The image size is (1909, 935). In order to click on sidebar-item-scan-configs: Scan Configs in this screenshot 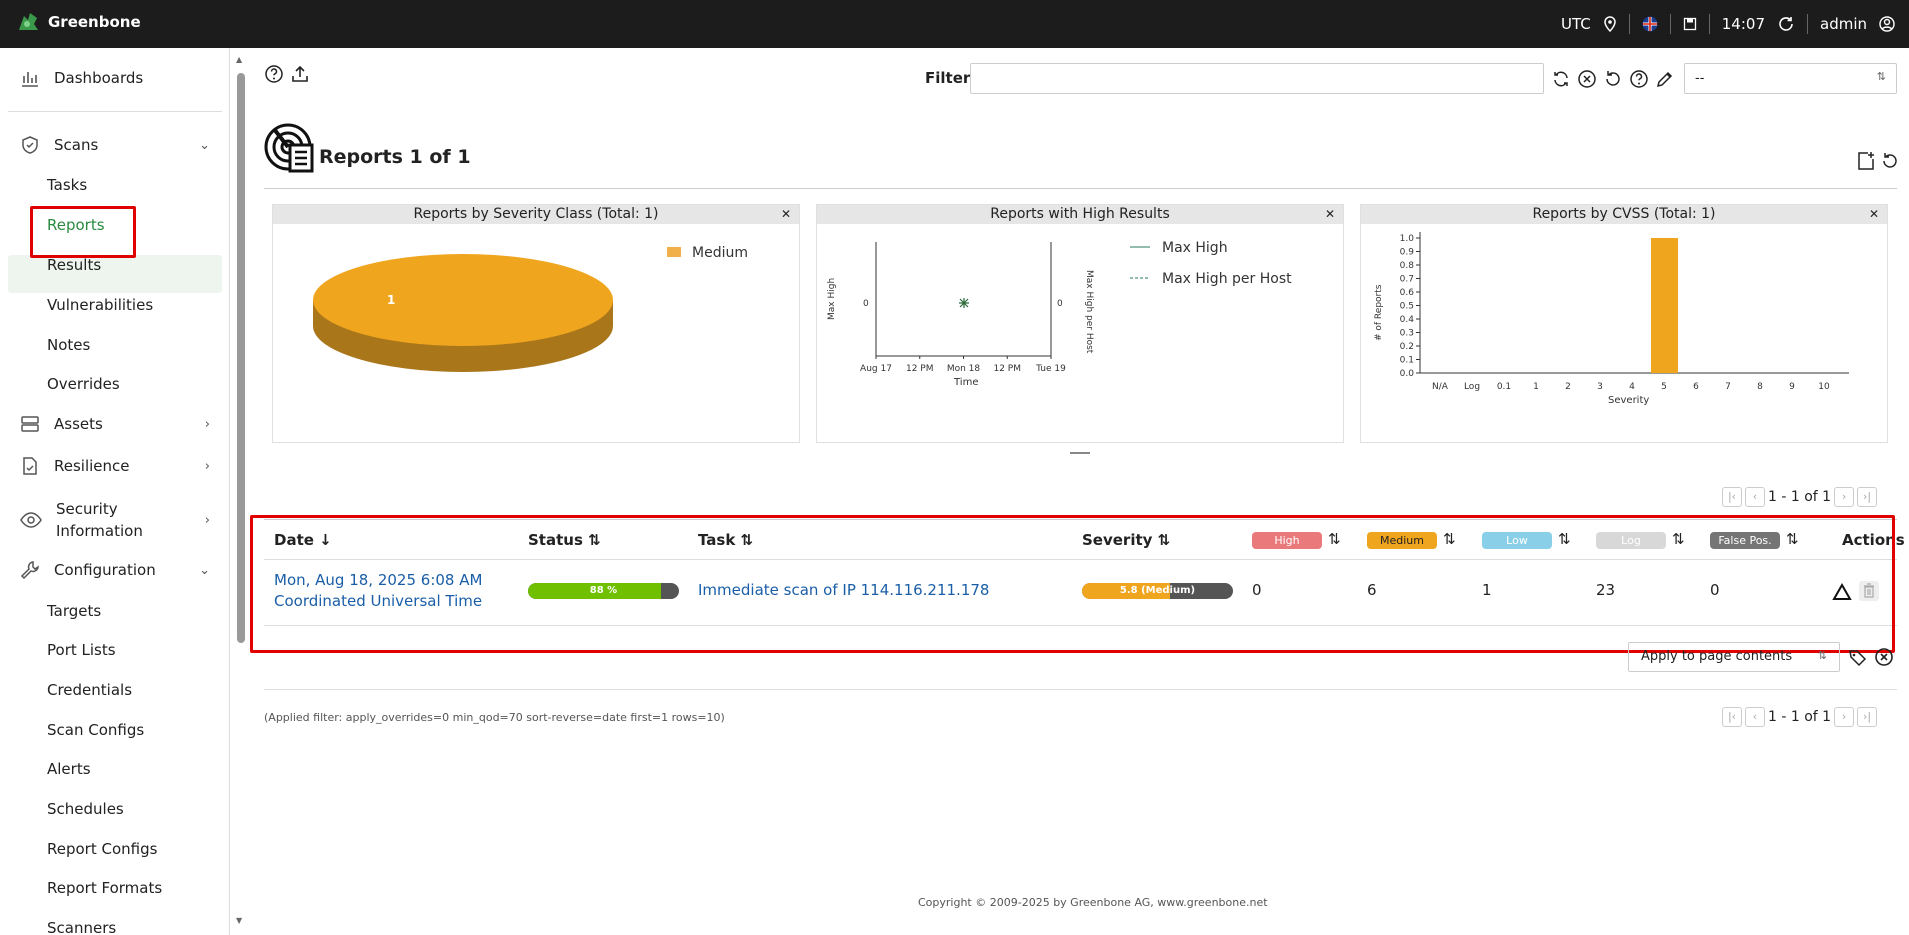, I will do `click(96, 730)`.